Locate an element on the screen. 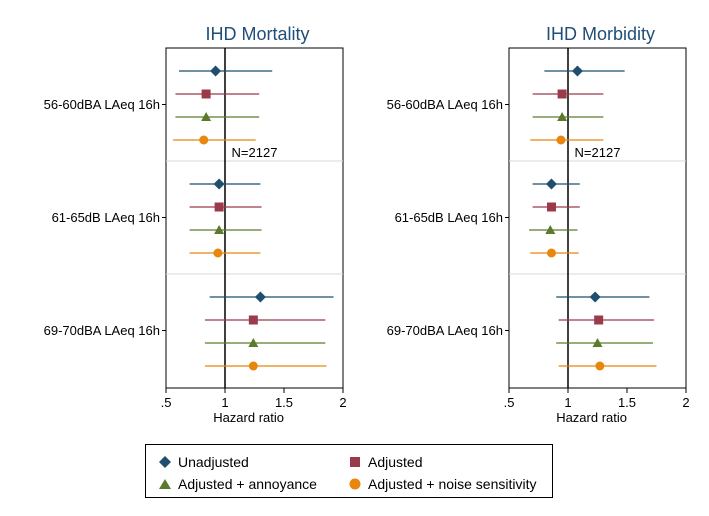  legend-item-adjusted-annoyance: Adjusted + annoyance is located at coordinates (237, 484).